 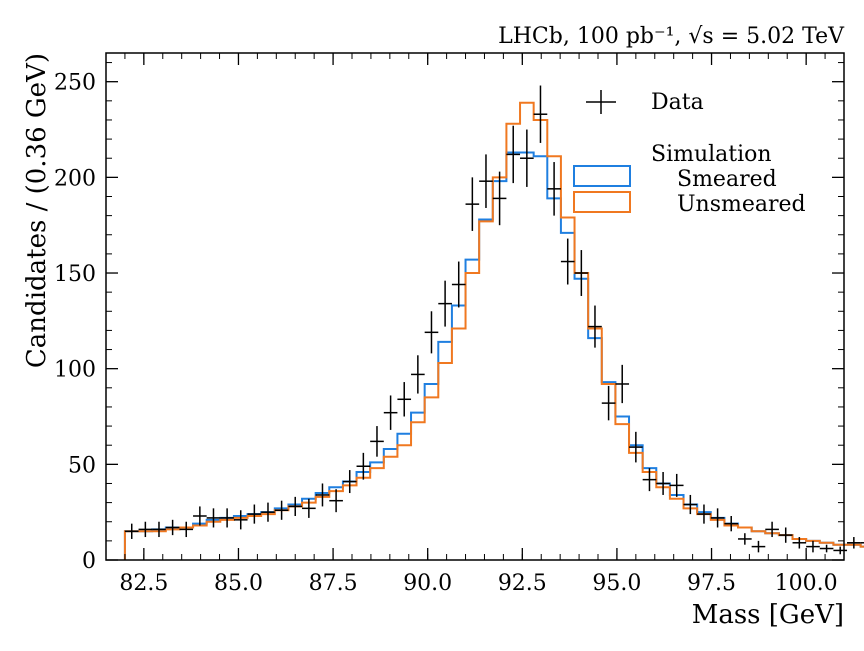 I want to click on legend-unsmeared-swatch, so click(x=602, y=202).